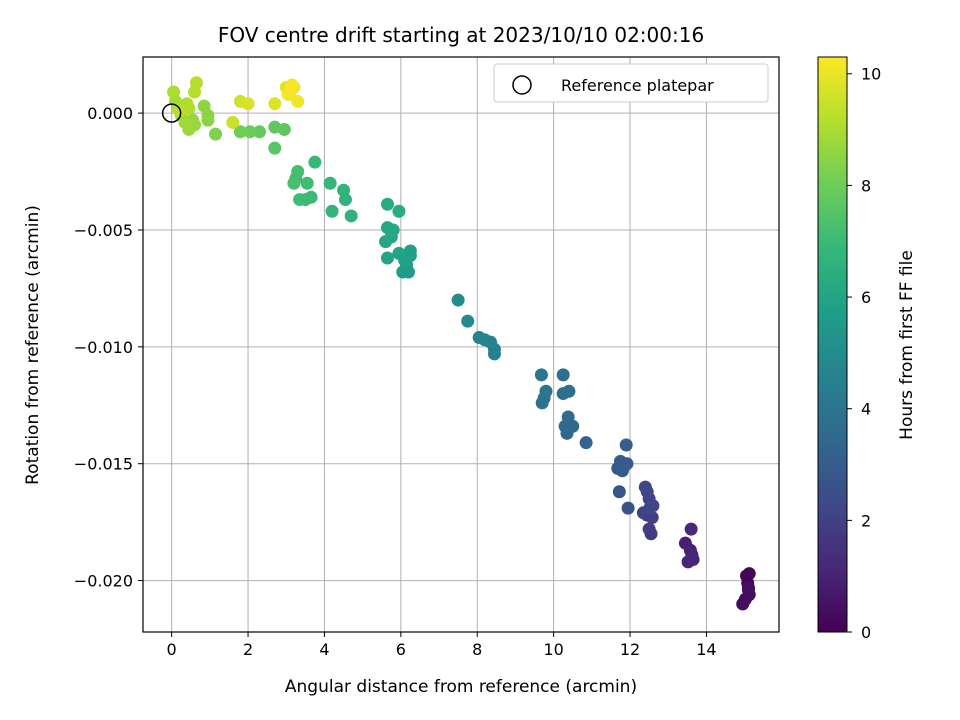 This screenshot has width=960, height=720. I want to click on x-axis-ticks: 0 2 4 6 8 10 12 14, so click(442, 645).